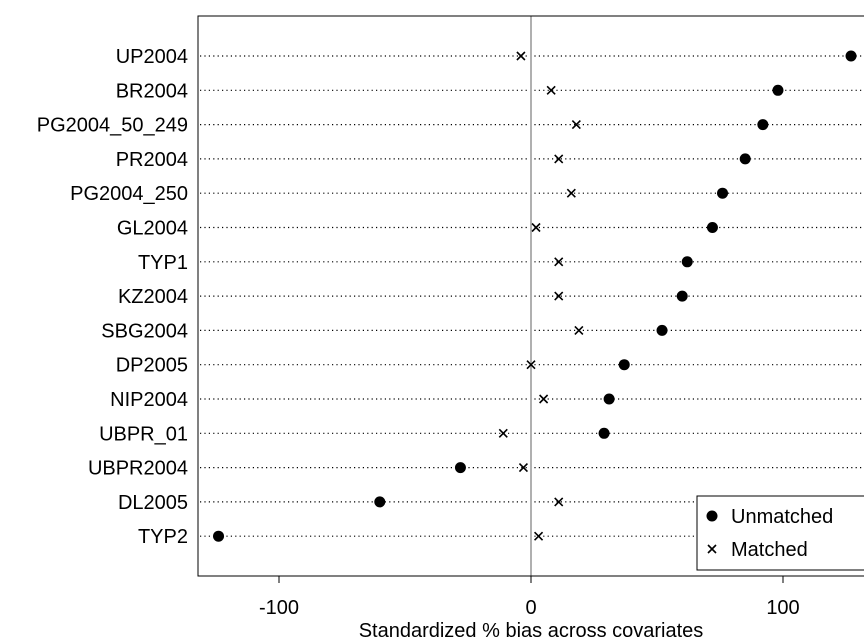  Describe the element at coordinates (149, 400) in the screenshot. I see `category-label: NIP2004` at that location.